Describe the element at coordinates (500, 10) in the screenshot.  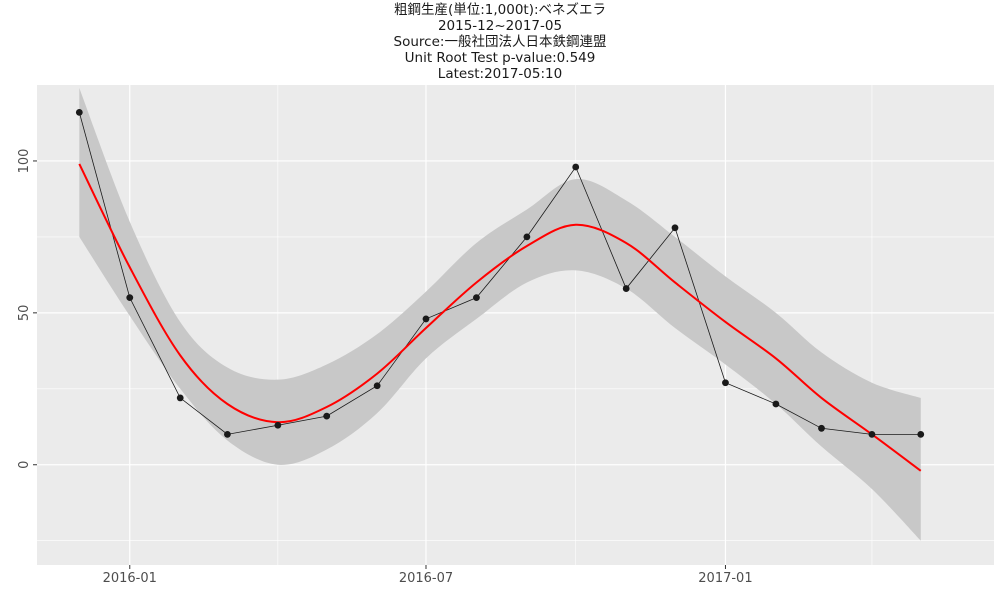
I see `title-line-1: 粗鋼生産(単位:1,000t):ベネズエラ` at that location.